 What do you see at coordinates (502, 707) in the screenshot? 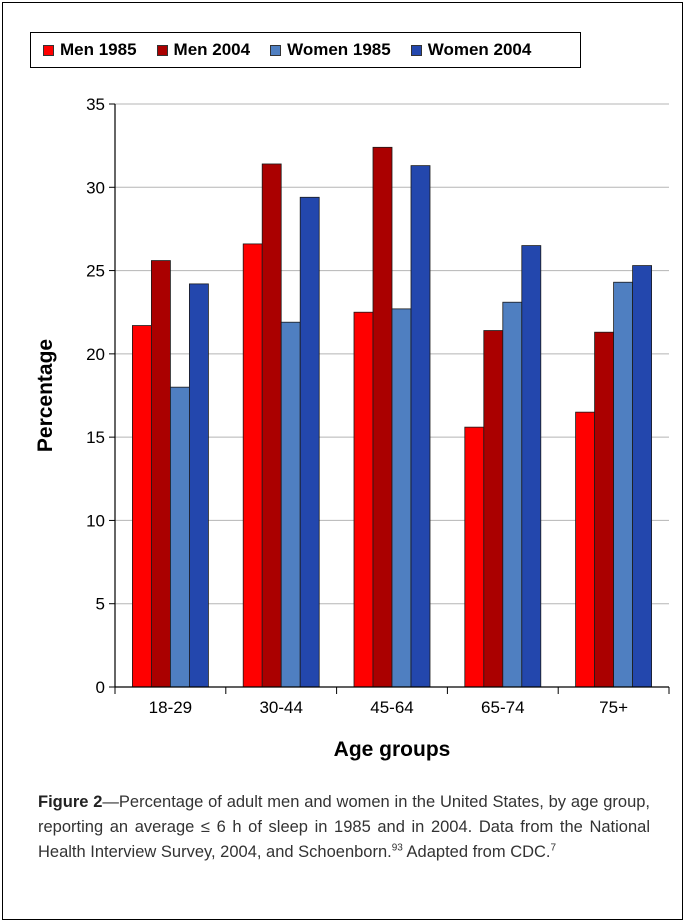
I see `x-tick-label: 65-74` at bounding box center [502, 707].